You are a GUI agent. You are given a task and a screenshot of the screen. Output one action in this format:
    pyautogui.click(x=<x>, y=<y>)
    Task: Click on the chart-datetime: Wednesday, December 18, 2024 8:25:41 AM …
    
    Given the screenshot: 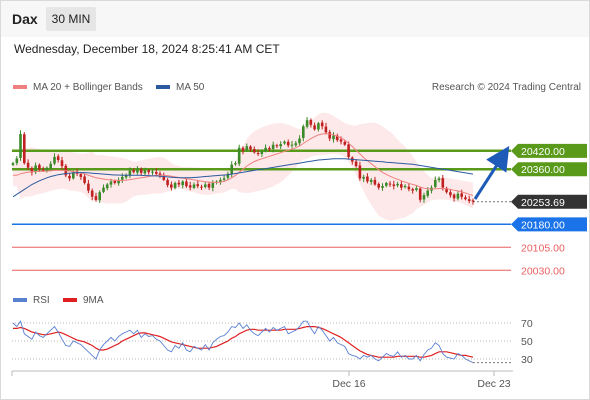 What is the action you would take?
    pyautogui.click(x=147, y=49)
    